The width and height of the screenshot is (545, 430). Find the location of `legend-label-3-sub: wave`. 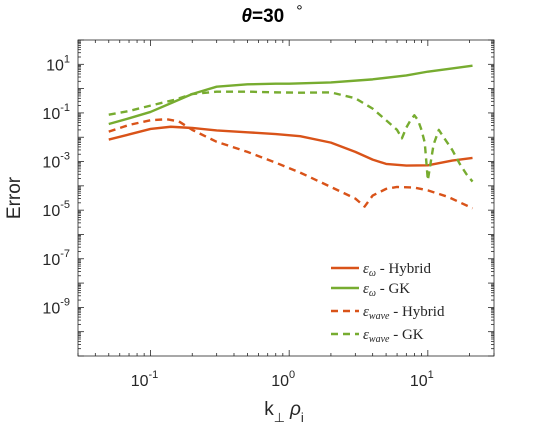

legend-label-3-sub: wave is located at coordinates (379, 316).